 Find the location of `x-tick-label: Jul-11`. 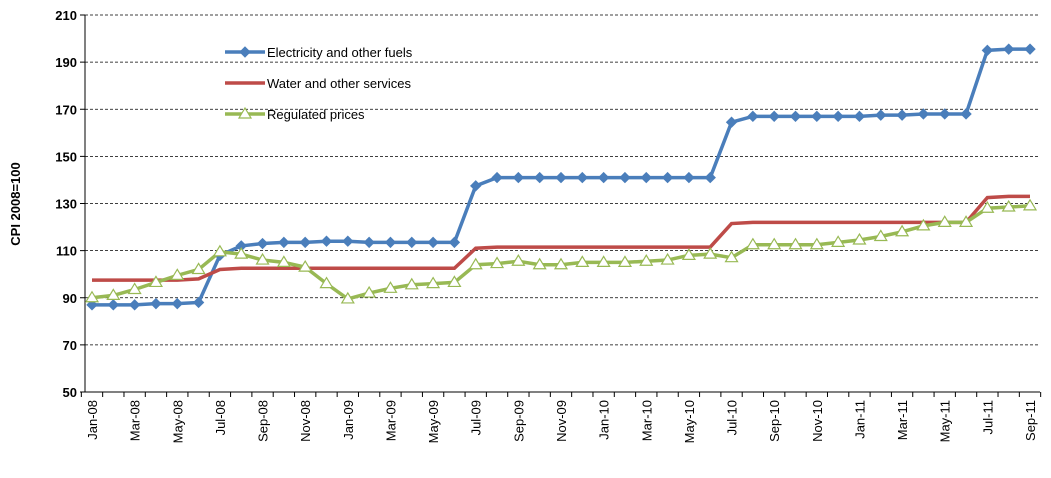

x-tick-label: Jul-11 is located at coordinates (987, 417).